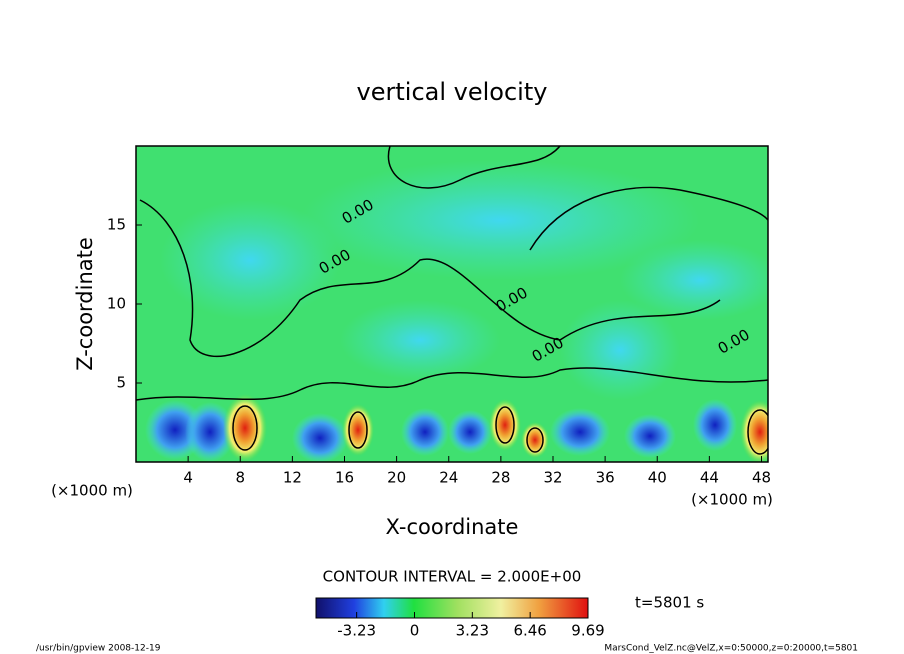  What do you see at coordinates (240, 478) in the screenshot?
I see `x-tick-label: 8` at bounding box center [240, 478].